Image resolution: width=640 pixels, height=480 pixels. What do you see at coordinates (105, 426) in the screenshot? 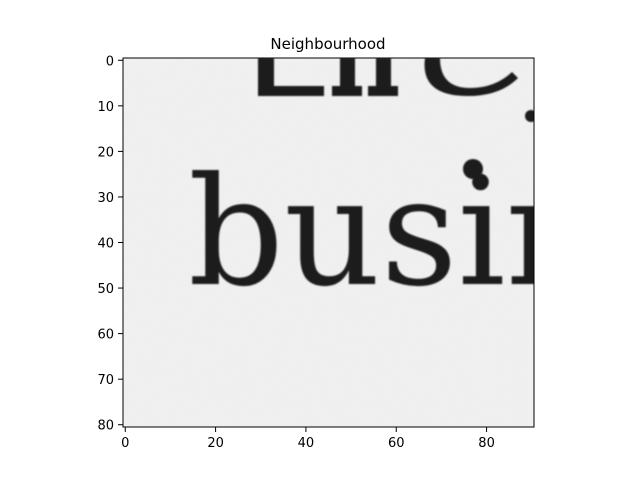
I see `y-tick-label: 80` at bounding box center [105, 426].